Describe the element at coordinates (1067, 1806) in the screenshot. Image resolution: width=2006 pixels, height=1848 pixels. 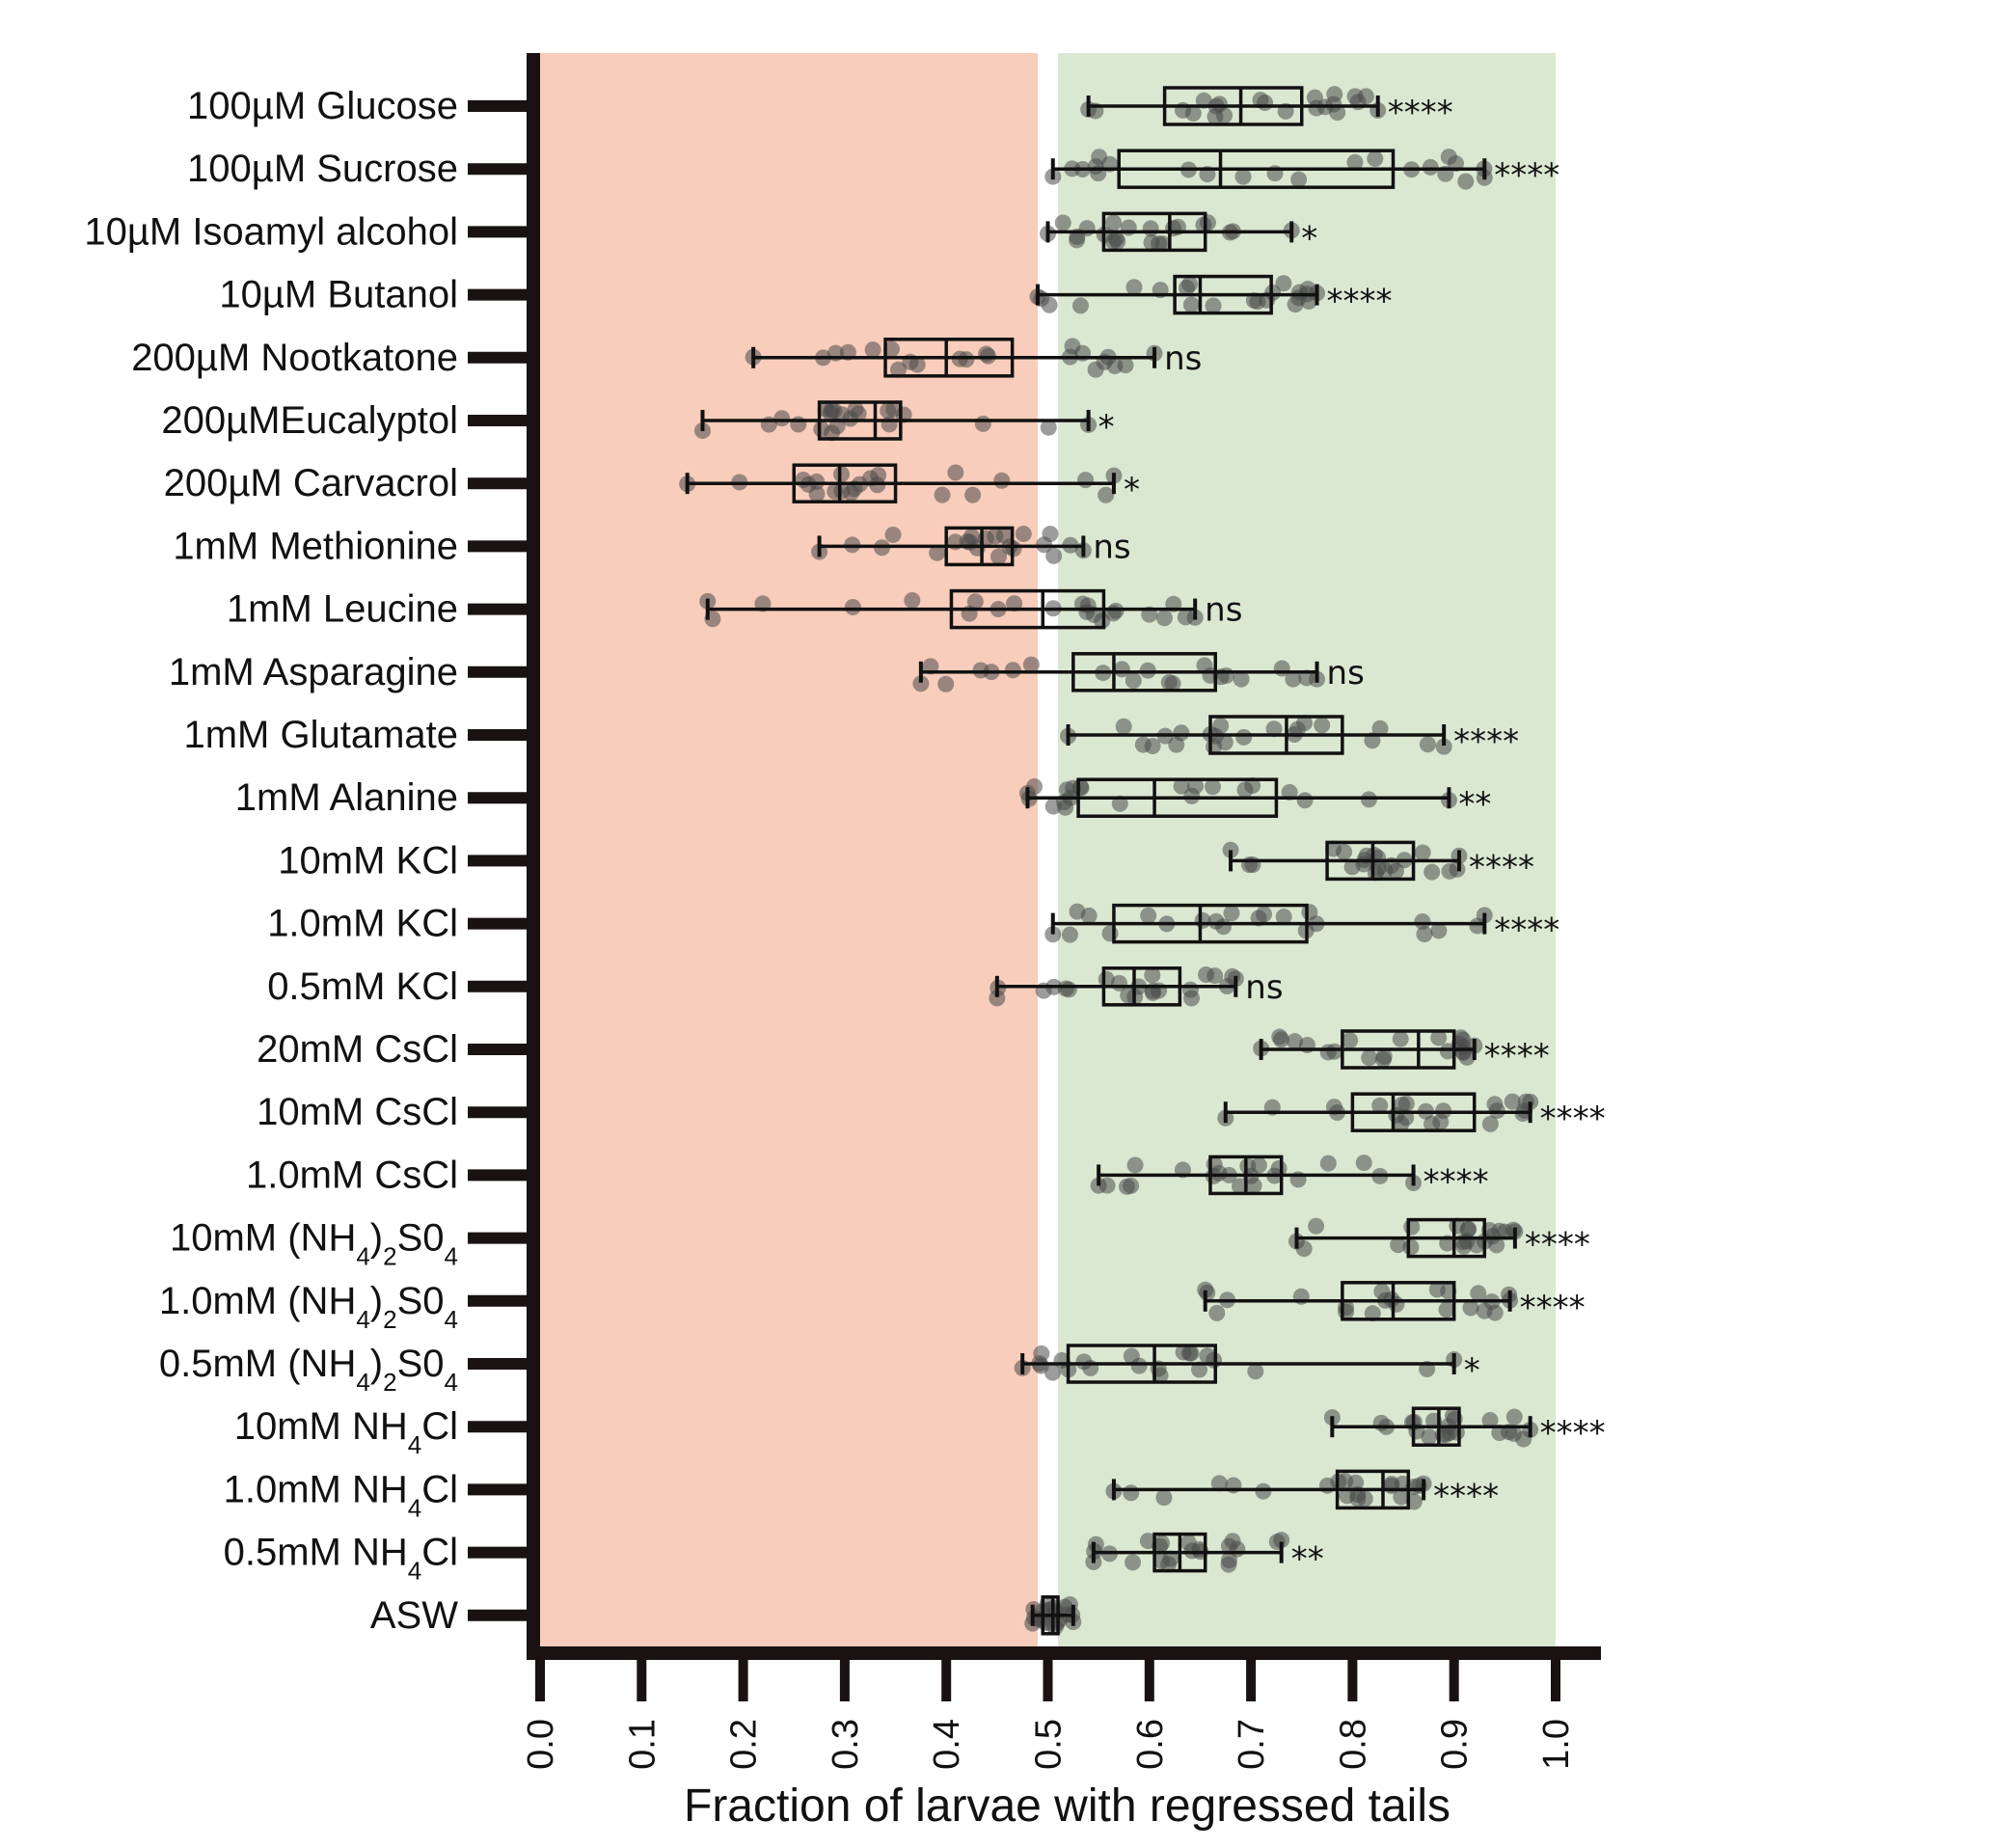
I see `x-axis-title: Fraction of larvae with regressed tails` at that location.